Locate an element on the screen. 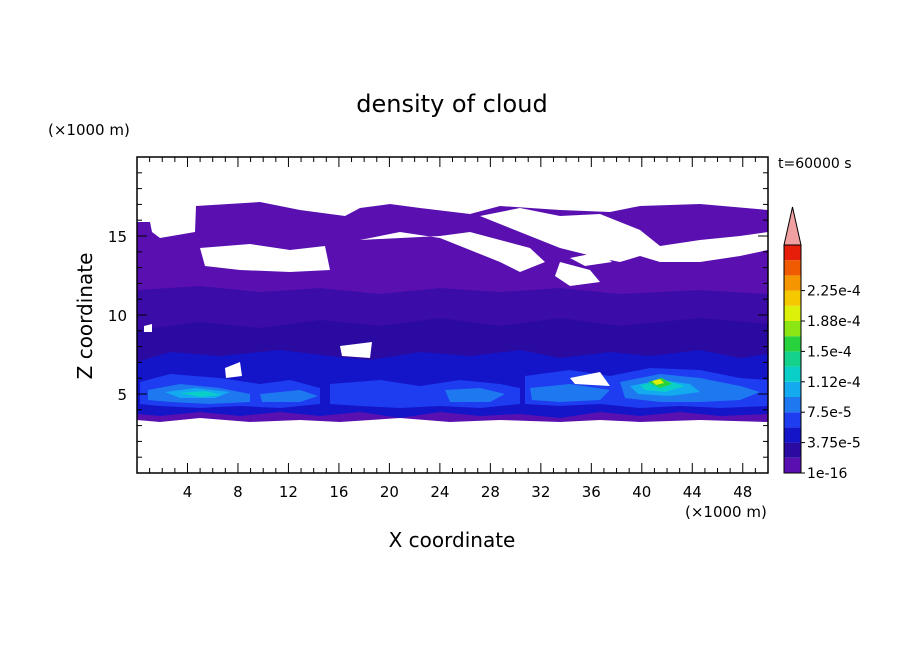 Image resolution: width=904 pixels, height=654 pixels. x-tick-label: 48 is located at coordinates (742, 492).